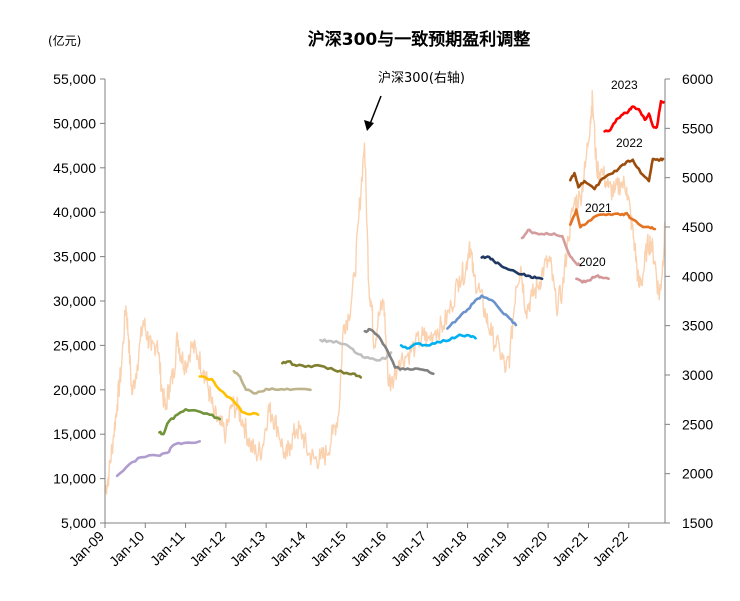 This screenshot has height=601, width=740. What do you see at coordinates (74, 390) in the screenshot?
I see `left-tick-label: 20,000` at bounding box center [74, 390].